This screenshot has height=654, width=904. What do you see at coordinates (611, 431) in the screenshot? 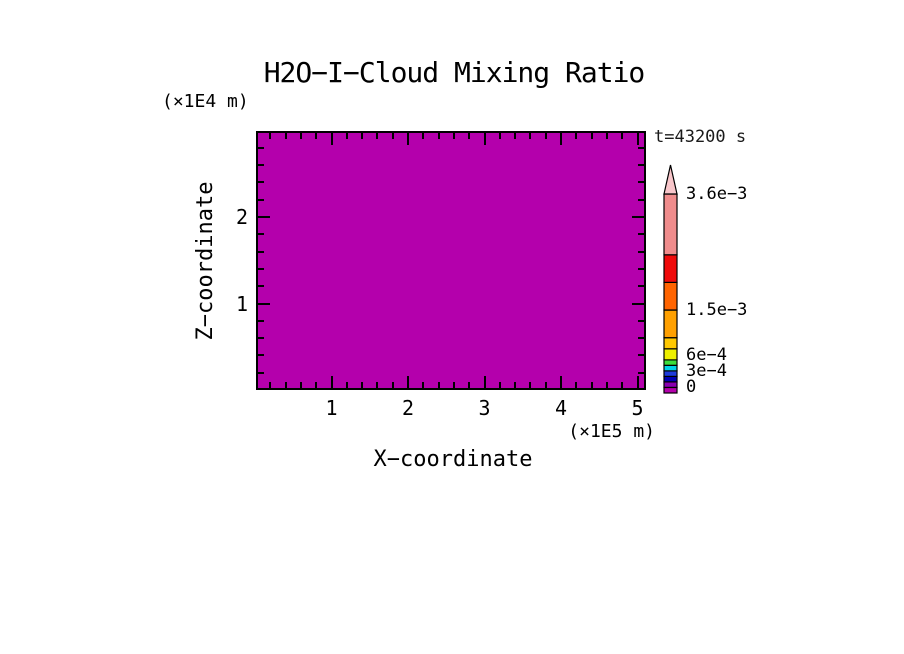
I see `x-axis-unit-label: (×1E5 m)` at bounding box center [611, 431].